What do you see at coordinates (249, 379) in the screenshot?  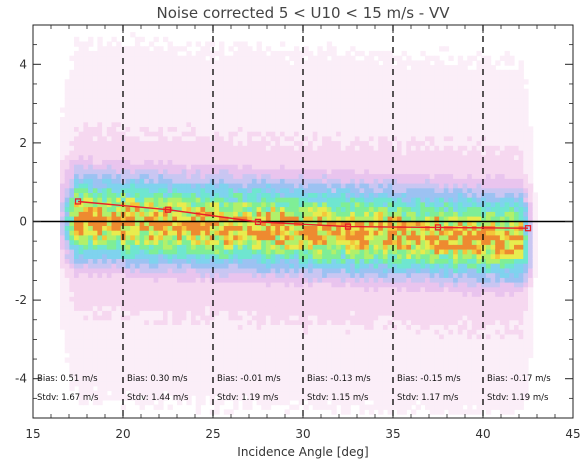 I see `bias-annotation: Bias: -0.01 m/s` at bounding box center [249, 379].